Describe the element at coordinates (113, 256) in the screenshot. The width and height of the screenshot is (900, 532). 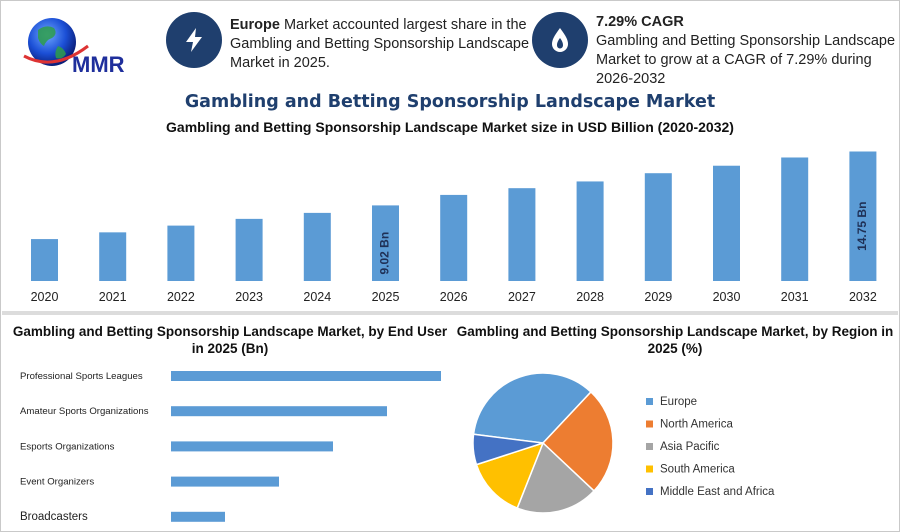
I see `bar-2021` at that location.